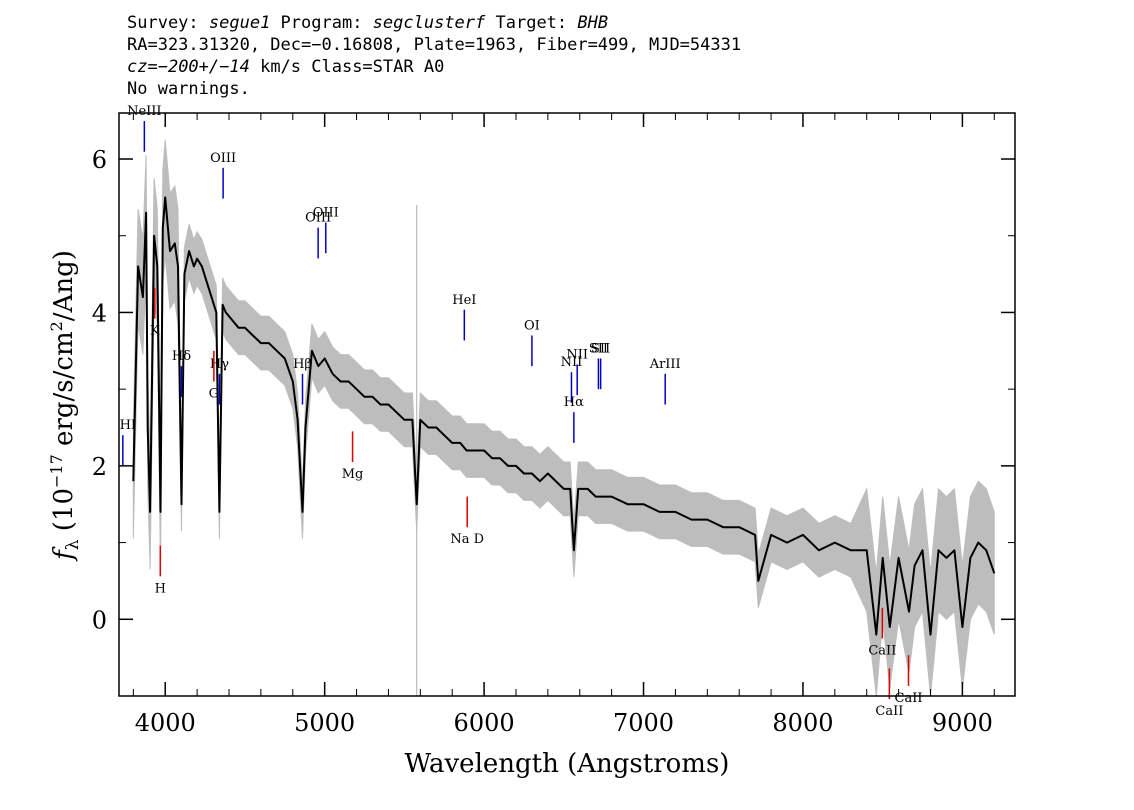 This screenshot has width=1134, height=810. Describe the element at coordinates (99, 160) in the screenshot. I see `y-tick-label-3: 6` at that location.